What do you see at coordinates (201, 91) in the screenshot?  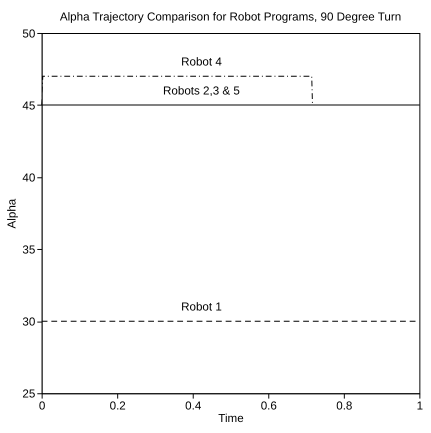 I see `series-label: Robots 2,3 & 5` at bounding box center [201, 91].